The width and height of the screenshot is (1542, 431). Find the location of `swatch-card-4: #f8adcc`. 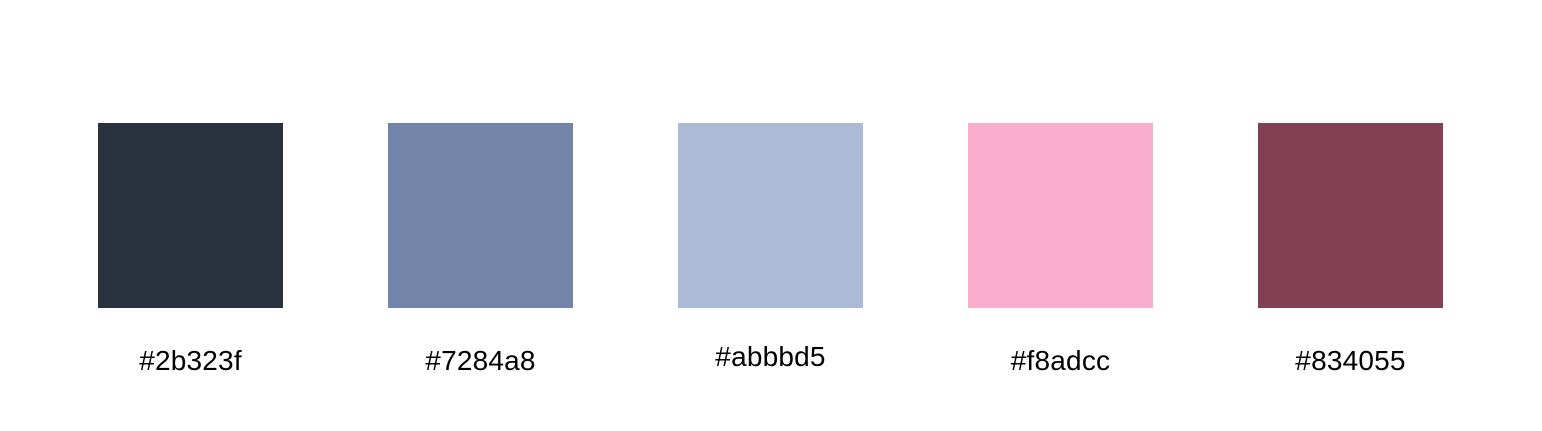

swatch-card-4: #f8adcc is located at coordinates (1060, 253).